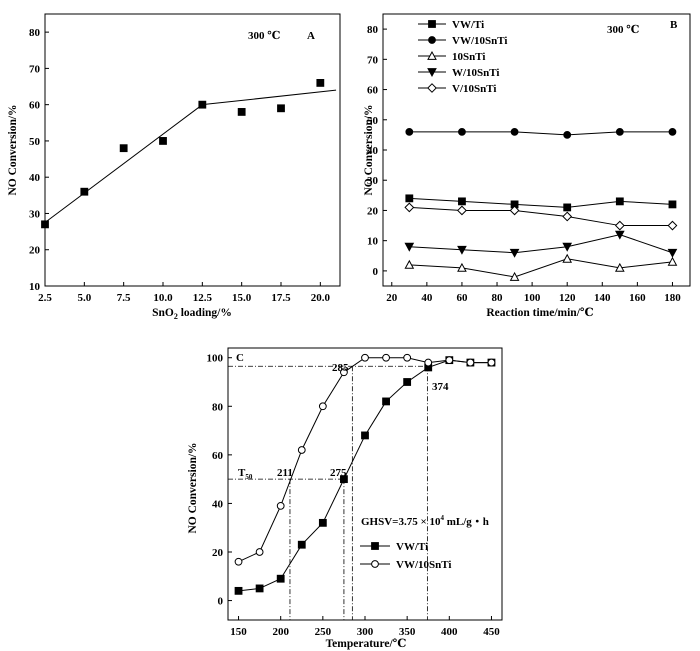 The height and width of the screenshot is (651, 700). I want to click on panel-c-ghsv-annotation: GHSV=3.75 × 104 mL/g・h, so click(425, 521).